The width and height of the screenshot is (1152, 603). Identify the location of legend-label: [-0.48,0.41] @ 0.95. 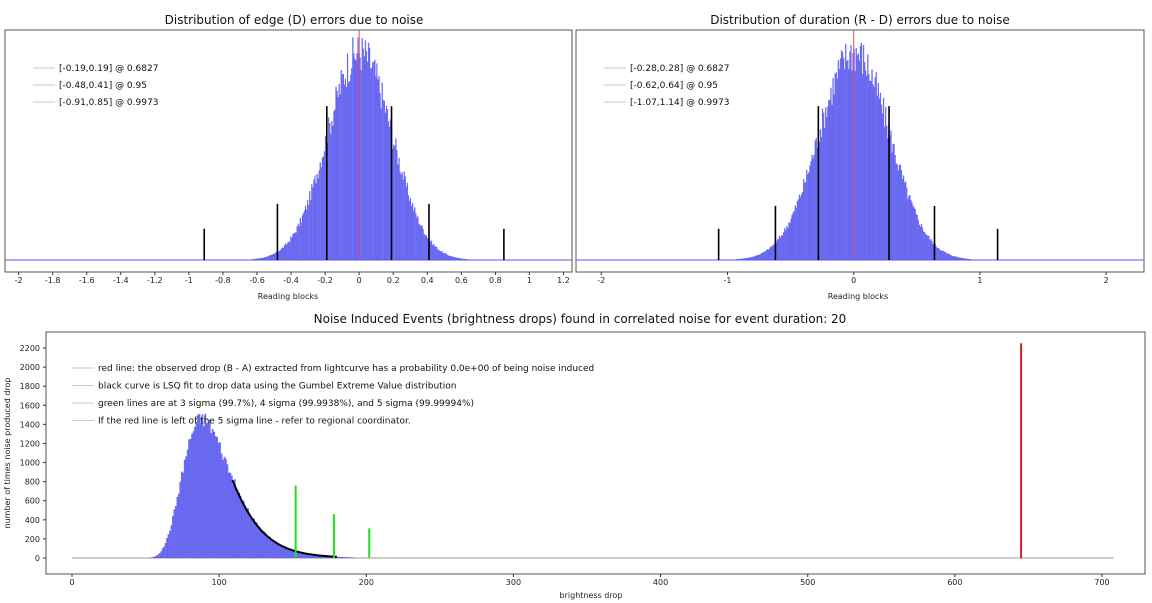
(103, 86).